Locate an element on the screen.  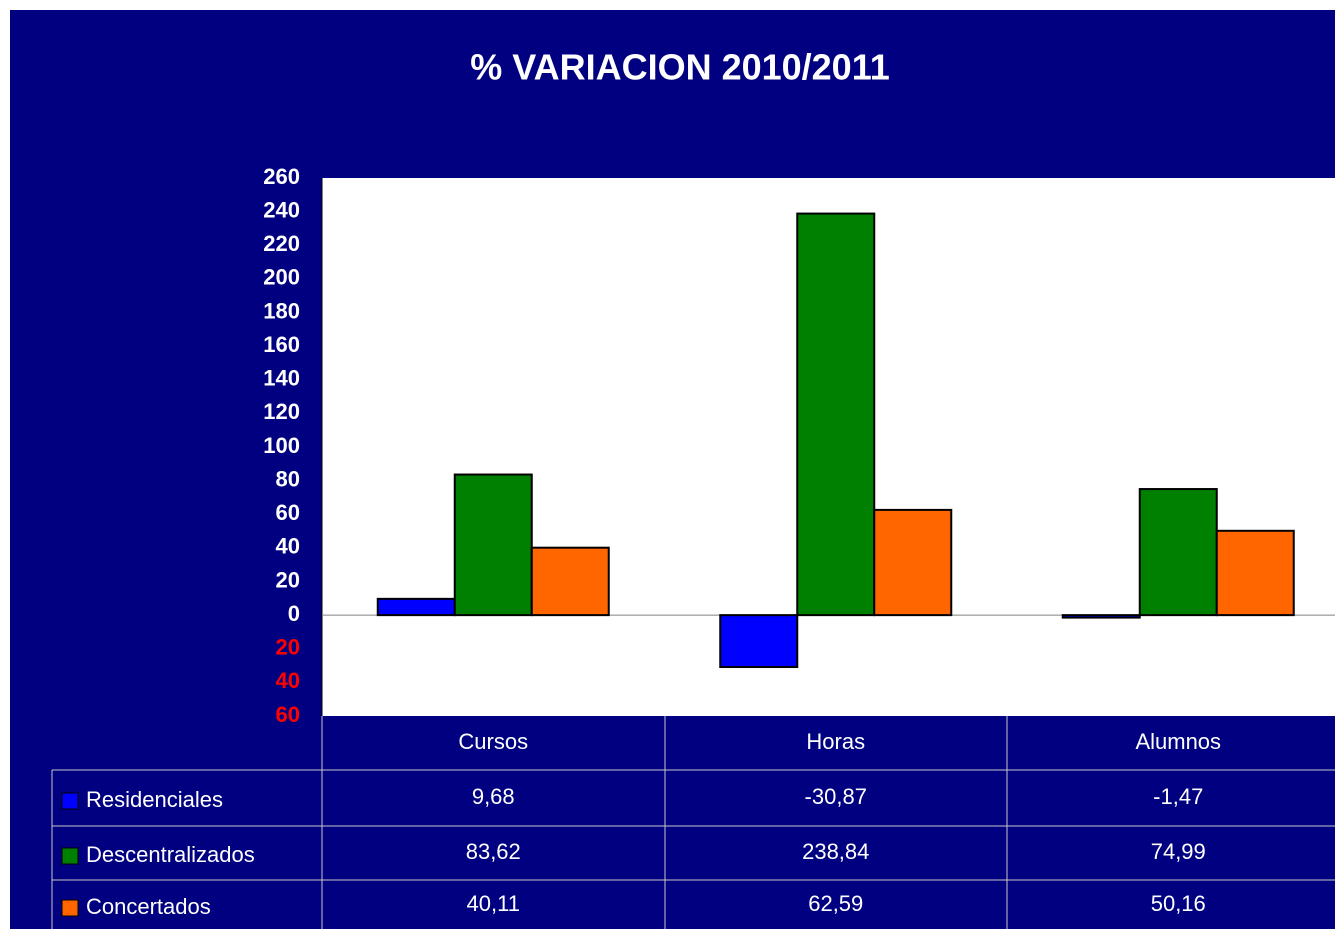
table-value: 83,62 is located at coordinates (493, 851).